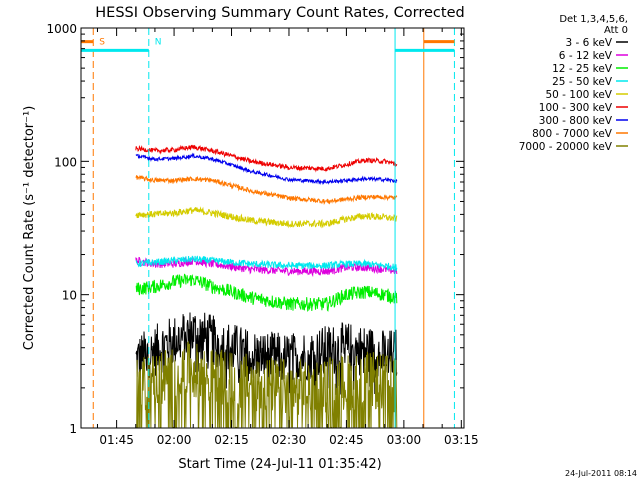  I want to click on legend-entry-5: 100 - 300 keV, so click(576, 108).